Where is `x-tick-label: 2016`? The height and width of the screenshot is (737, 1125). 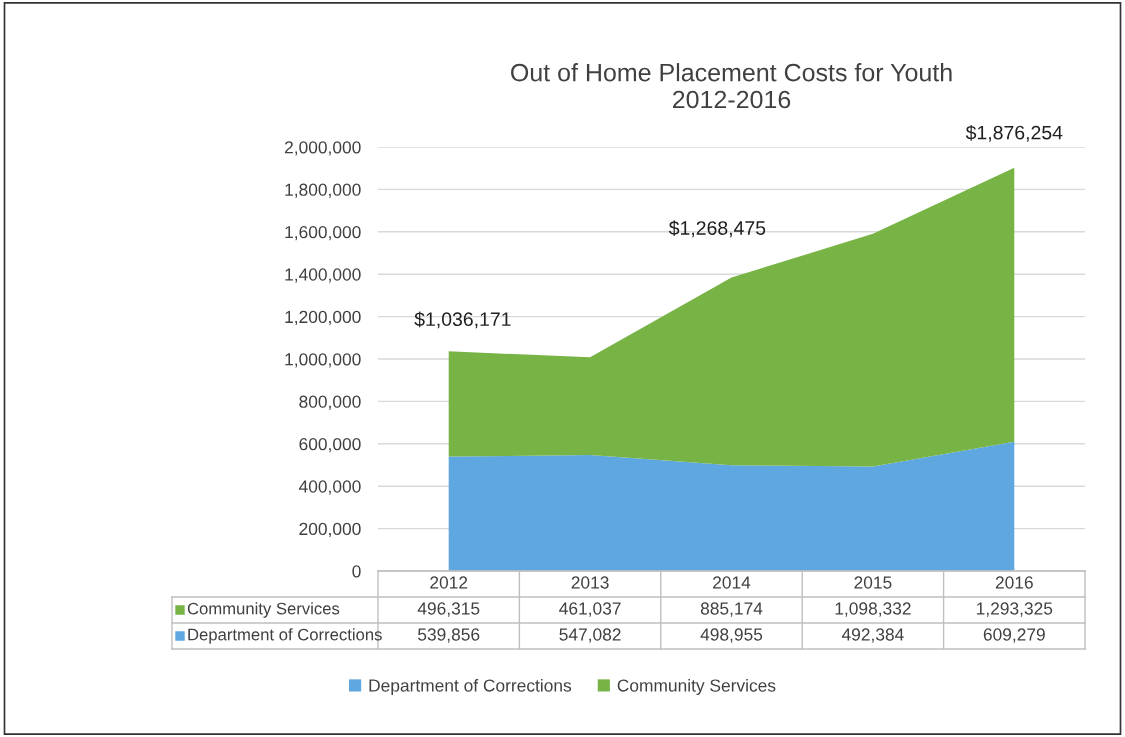 x-tick-label: 2016 is located at coordinates (1014, 582).